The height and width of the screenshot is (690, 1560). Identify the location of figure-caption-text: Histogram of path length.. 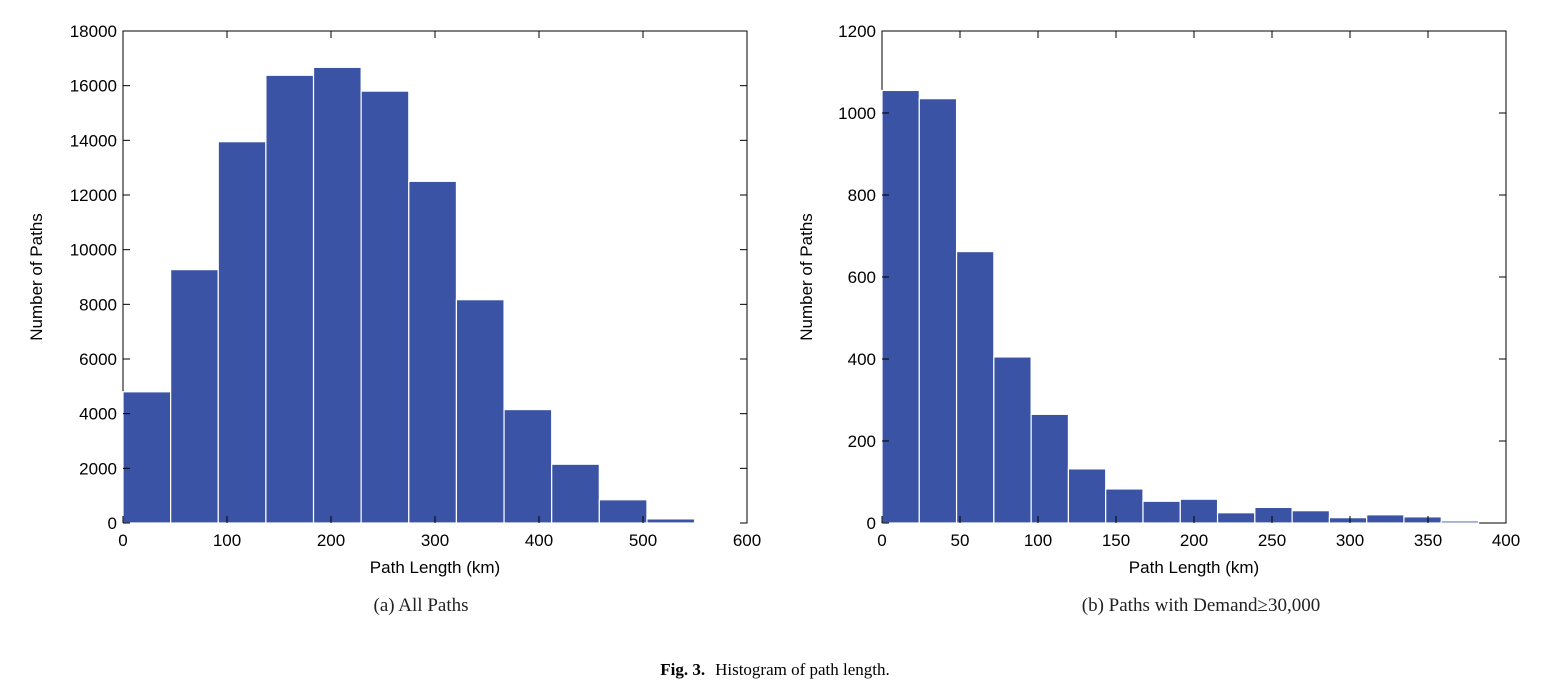
(802, 669).